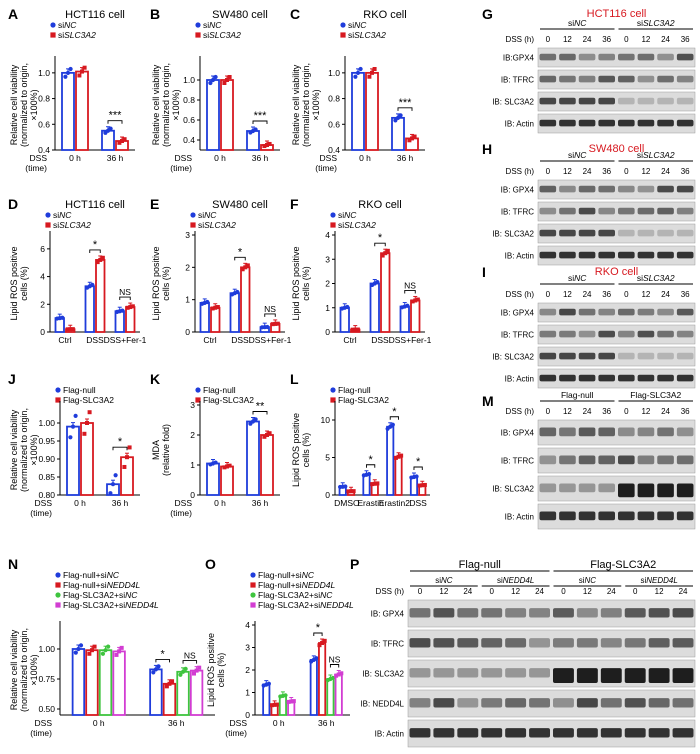 Image resolution: width=700 pixels, height=754 pixels. I want to click on x-tick-label: Ctrl, so click(349, 340).